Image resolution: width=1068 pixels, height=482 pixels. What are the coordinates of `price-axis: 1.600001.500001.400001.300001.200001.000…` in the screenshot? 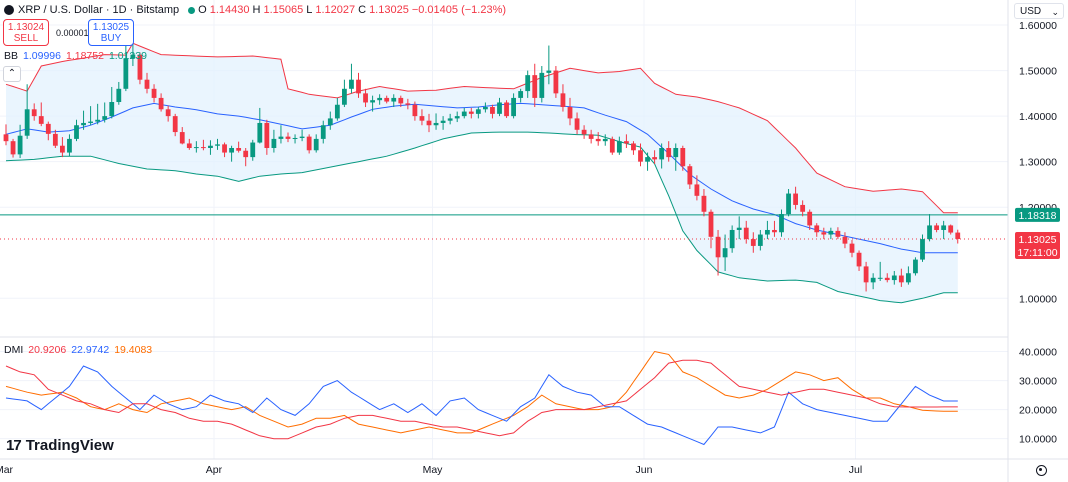 It's located at (1038, 162).